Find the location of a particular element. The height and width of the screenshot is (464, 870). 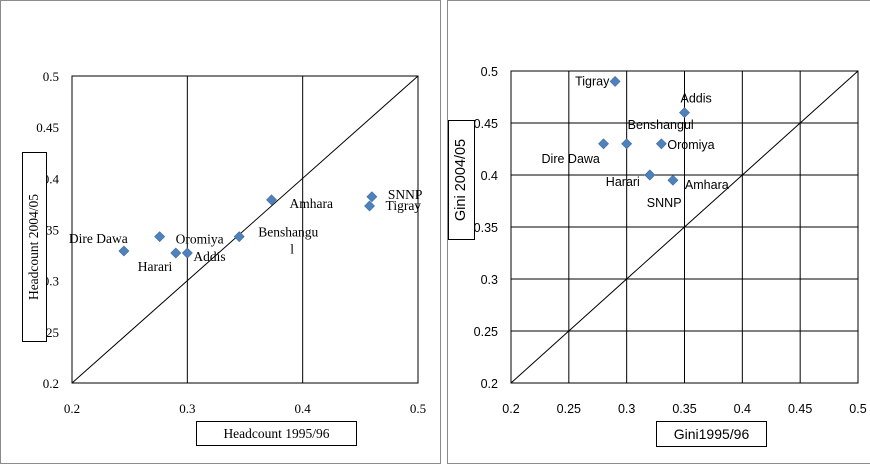

left-y-axis-title-box: Headcount 2004/05 is located at coordinates (34, 247).